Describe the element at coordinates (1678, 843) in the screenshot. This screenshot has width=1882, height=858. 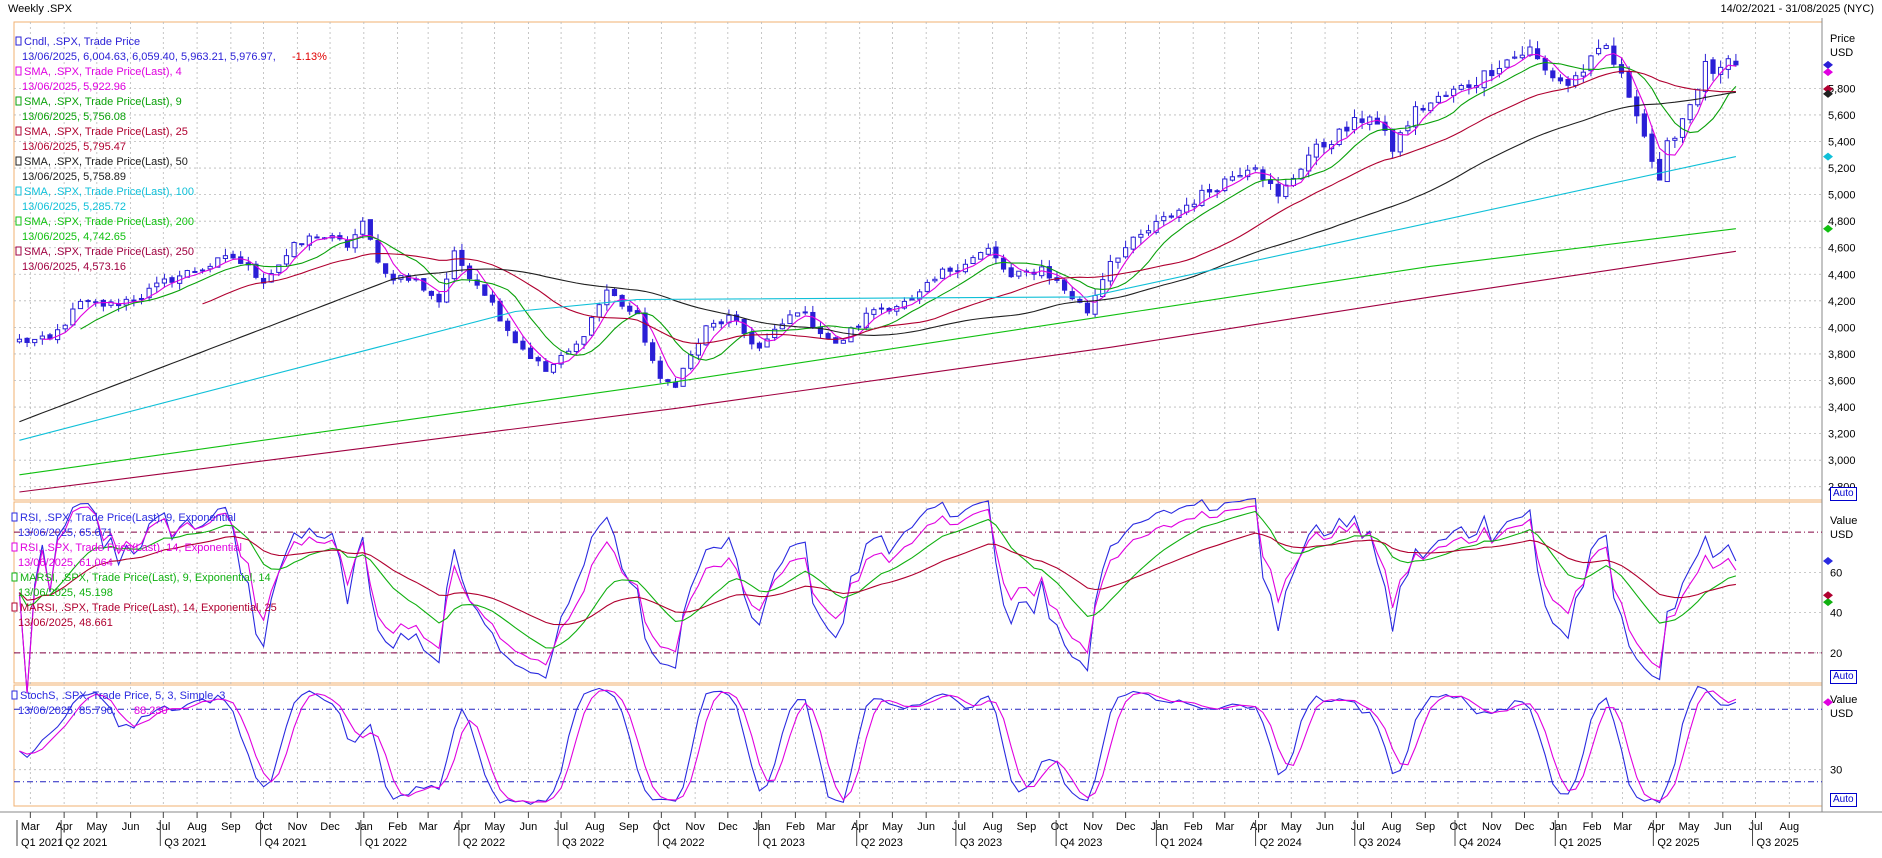
I see `quarter-label: Q2 2025` at that location.